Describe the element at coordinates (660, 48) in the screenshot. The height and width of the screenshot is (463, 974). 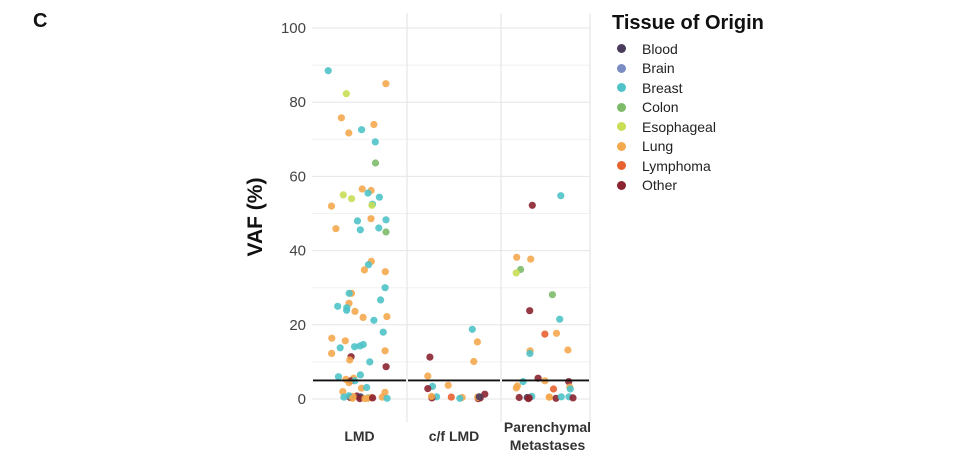
I see `legend-label: Blood` at that location.